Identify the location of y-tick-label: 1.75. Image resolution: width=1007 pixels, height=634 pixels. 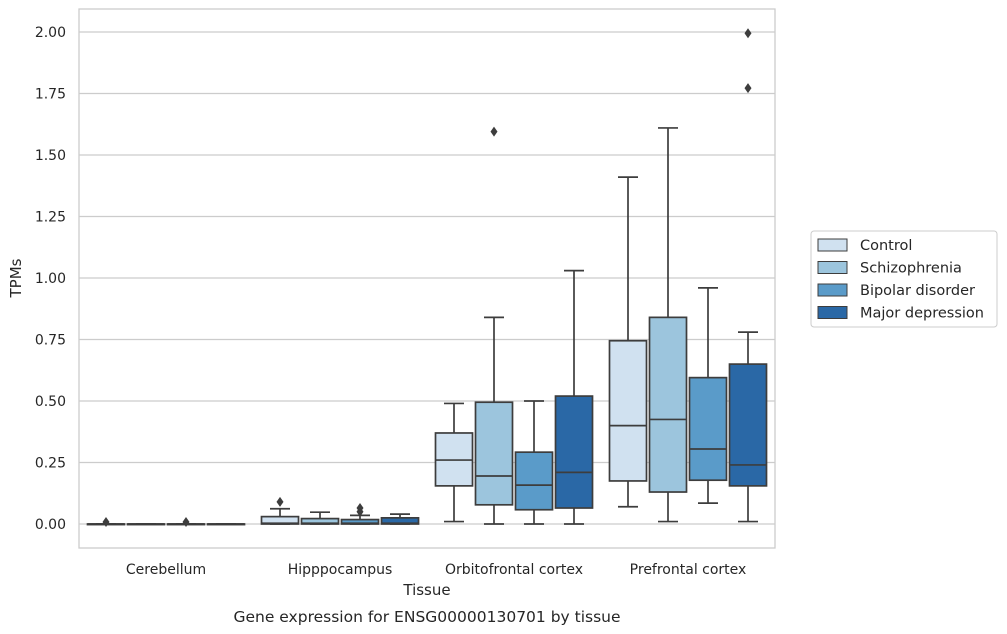
(50, 95).